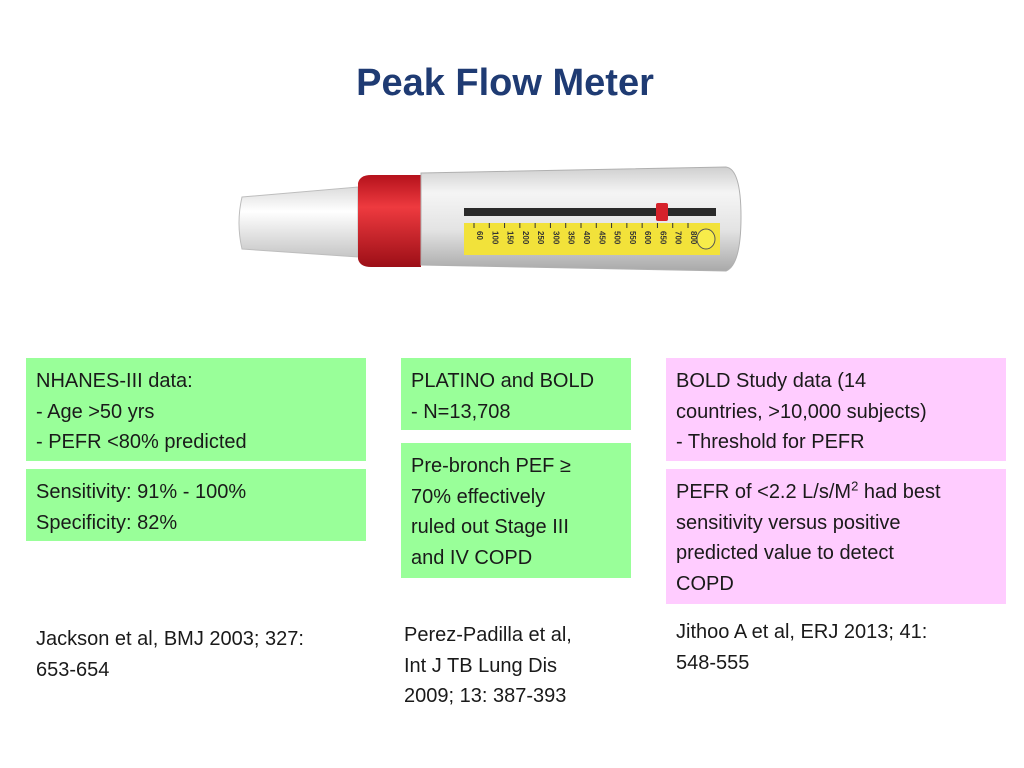  Describe the element at coordinates (705, 583) in the screenshot. I see `box-line: COPD` at that location.